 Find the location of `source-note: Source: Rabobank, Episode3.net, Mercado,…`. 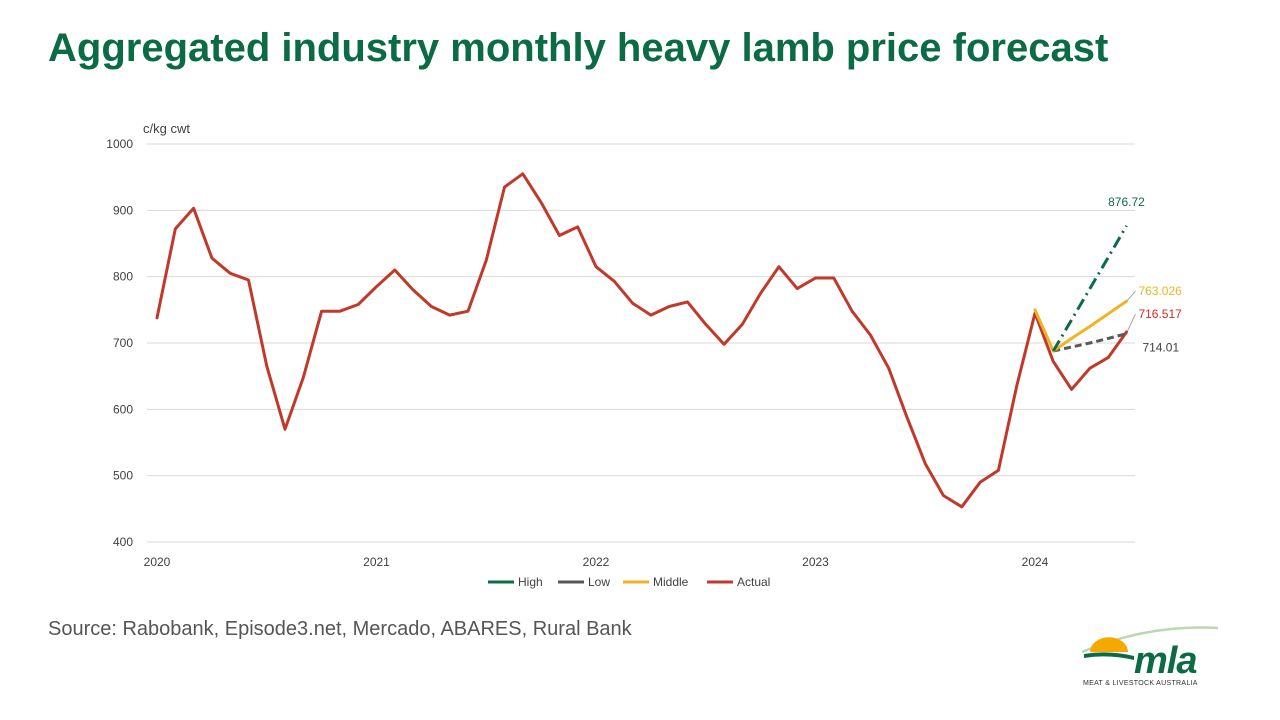

source-note: Source: Rabobank, Episode3.net, Mercado,… is located at coordinates (340, 629).